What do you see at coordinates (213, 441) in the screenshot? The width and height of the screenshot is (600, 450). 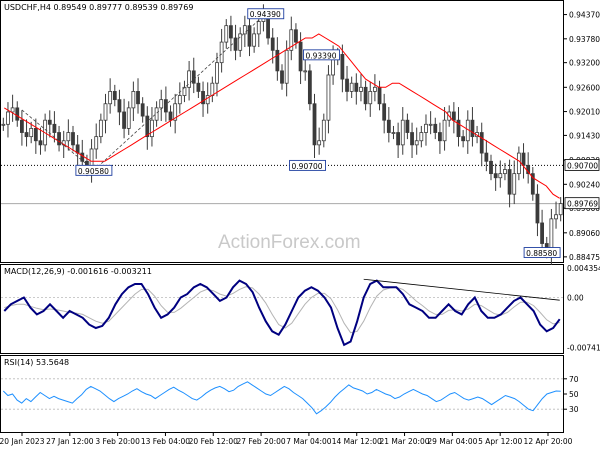 I see `x-axis-tick-label: 20 Feb 12:00` at bounding box center [213, 441].